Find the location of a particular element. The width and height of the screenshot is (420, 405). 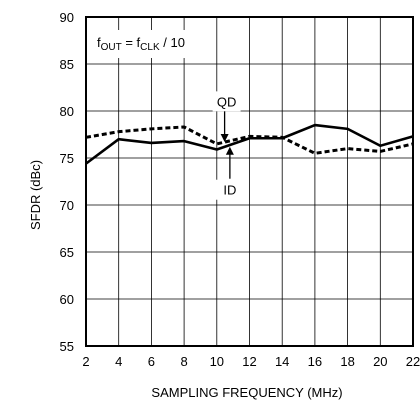

x-tick-2: 2 is located at coordinates (85, 361).